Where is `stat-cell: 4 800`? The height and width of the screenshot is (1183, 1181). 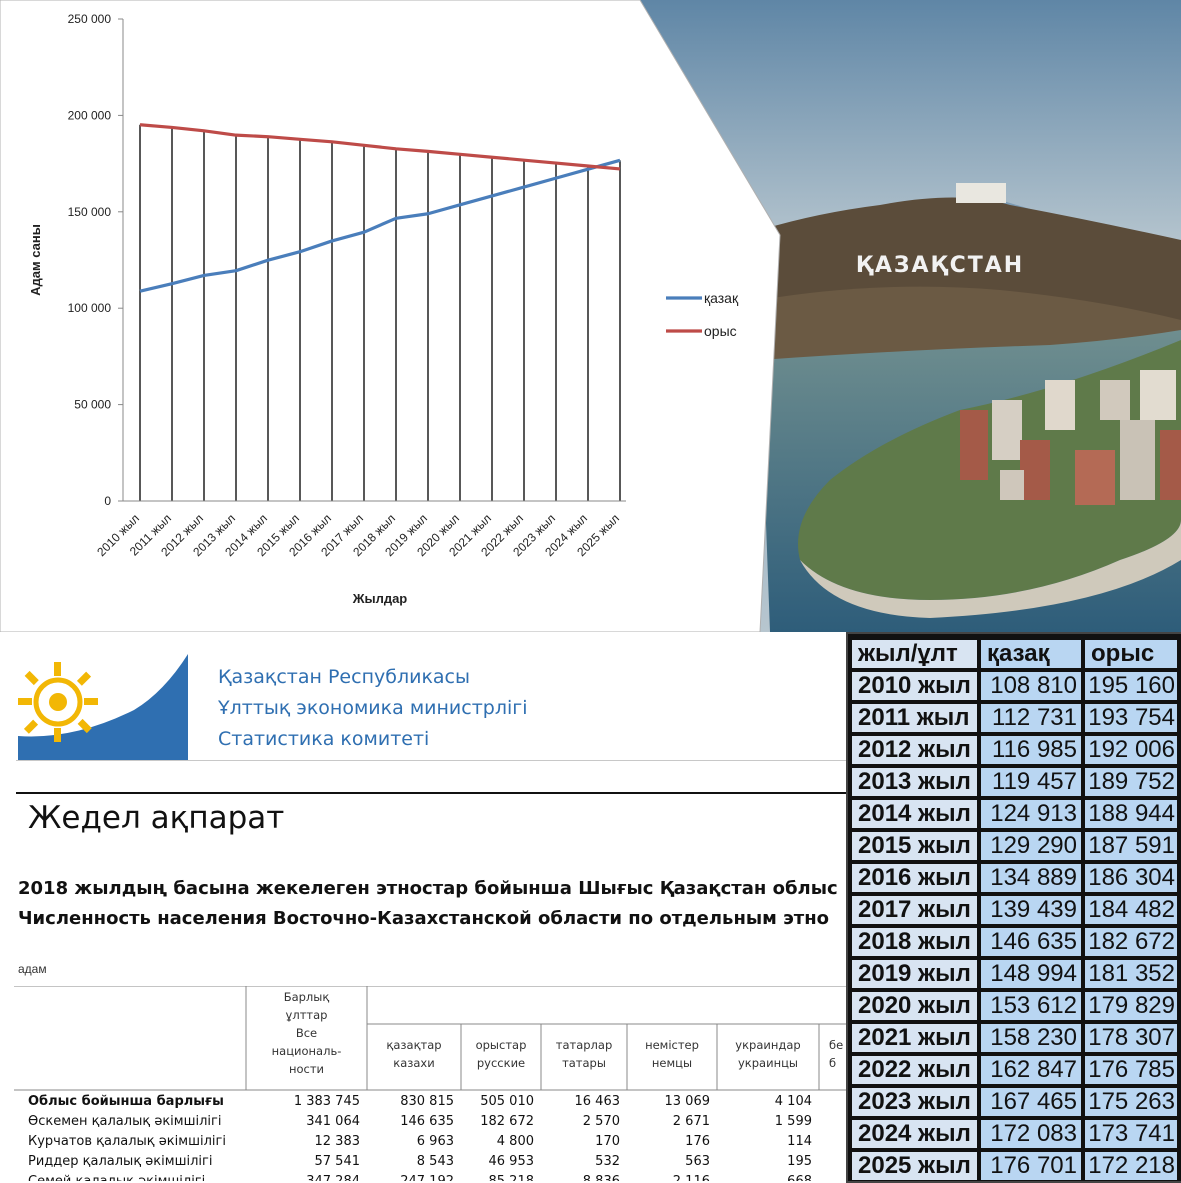
stat-cell: 4 800 is located at coordinates (515, 1141).